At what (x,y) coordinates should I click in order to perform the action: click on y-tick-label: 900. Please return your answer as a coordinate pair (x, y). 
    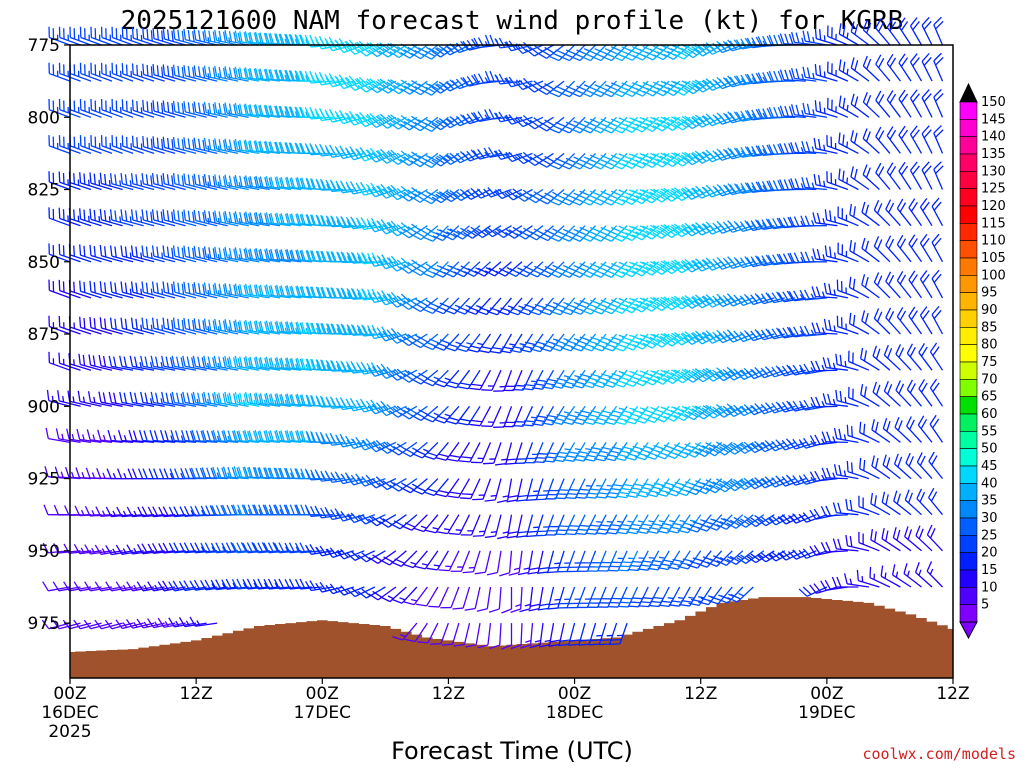
    Looking at the image, I should click on (44, 407).